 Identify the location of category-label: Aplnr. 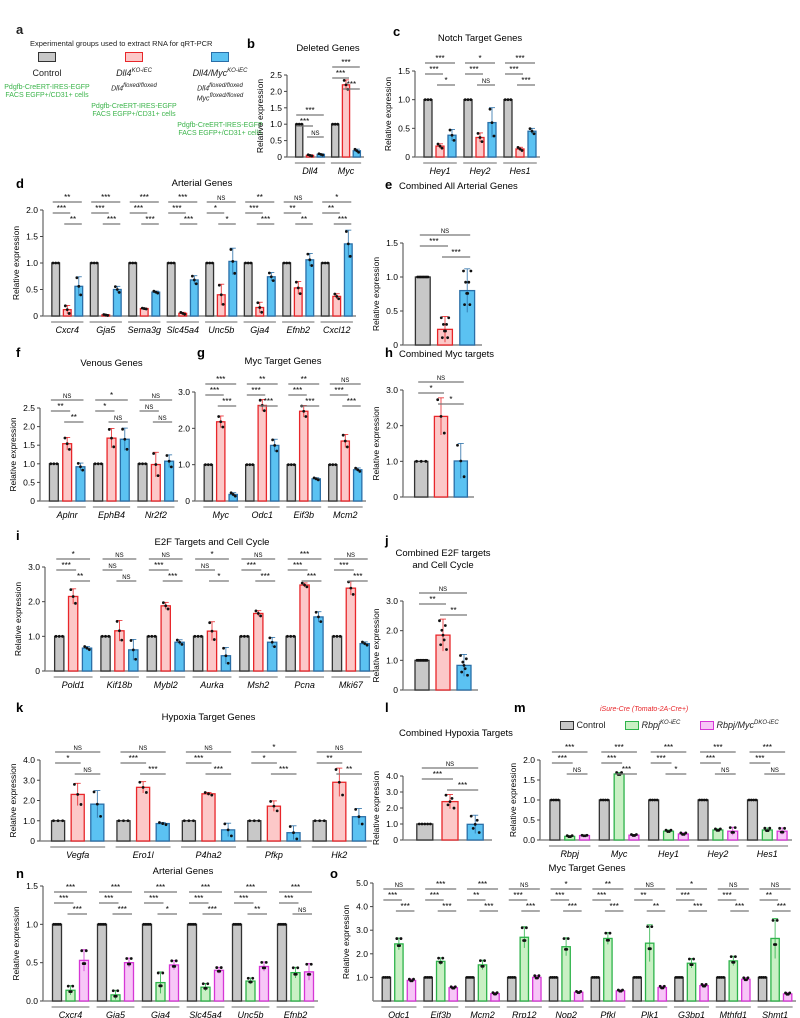
(67, 515).